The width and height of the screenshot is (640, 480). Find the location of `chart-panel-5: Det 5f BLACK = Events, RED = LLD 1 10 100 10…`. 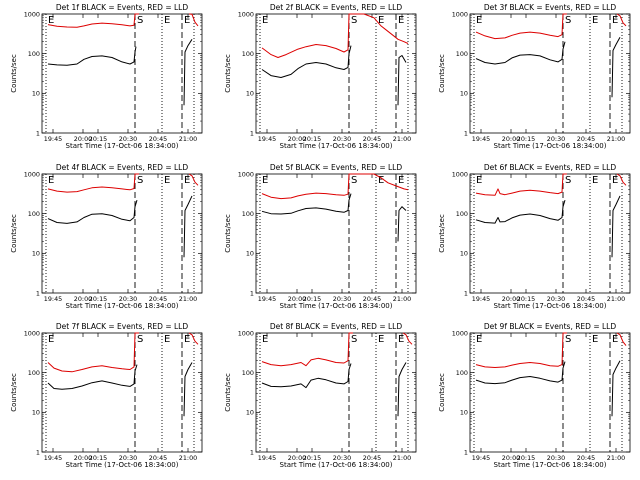

chart-panel-5: Det 5f BLACK = Events, RED = LLD 1 10 100 10… is located at coordinates (320, 236).